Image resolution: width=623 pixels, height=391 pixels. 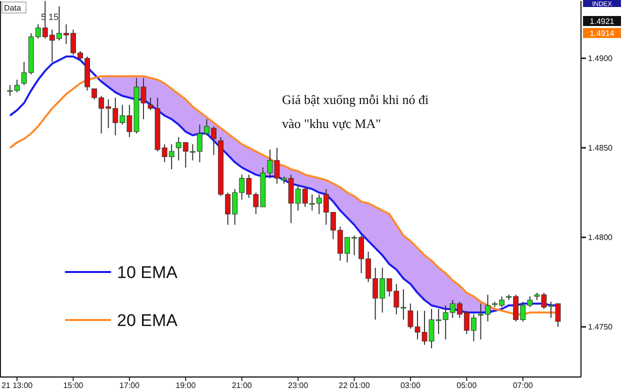 What do you see at coordinates (186, 385) in the screenshot?
I see `x-tick-label: 19:00` at bounding box center [186, 385].